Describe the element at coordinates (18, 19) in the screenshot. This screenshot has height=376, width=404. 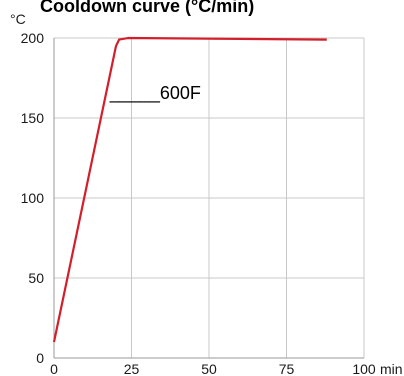
I see `y-axis-unit: °C` at that location.